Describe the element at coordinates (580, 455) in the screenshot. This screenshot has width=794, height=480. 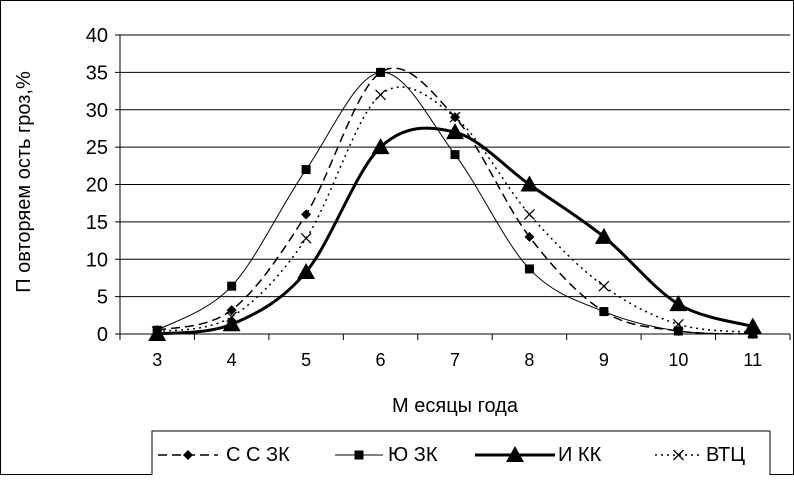
I see `legend-label: И КК` at that location.